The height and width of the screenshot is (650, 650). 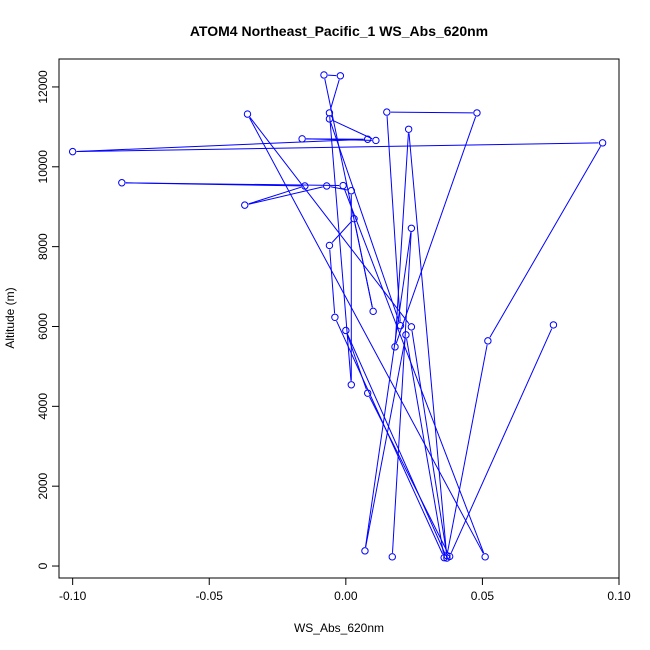 What do you see at coordinates (339, 31) in the screenshot?
I see `chart-title: ATOM4 Northeast_Pacific_1 WS_Abs_620nm` at bounding box center [339, 31].